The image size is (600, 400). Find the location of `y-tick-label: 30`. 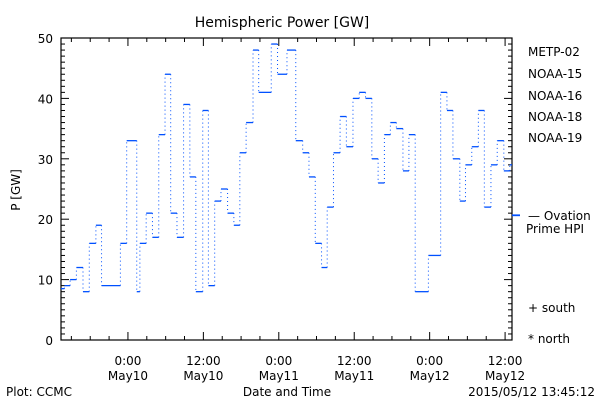

y-tick-label: 30 is located at coordinates (45, 160).